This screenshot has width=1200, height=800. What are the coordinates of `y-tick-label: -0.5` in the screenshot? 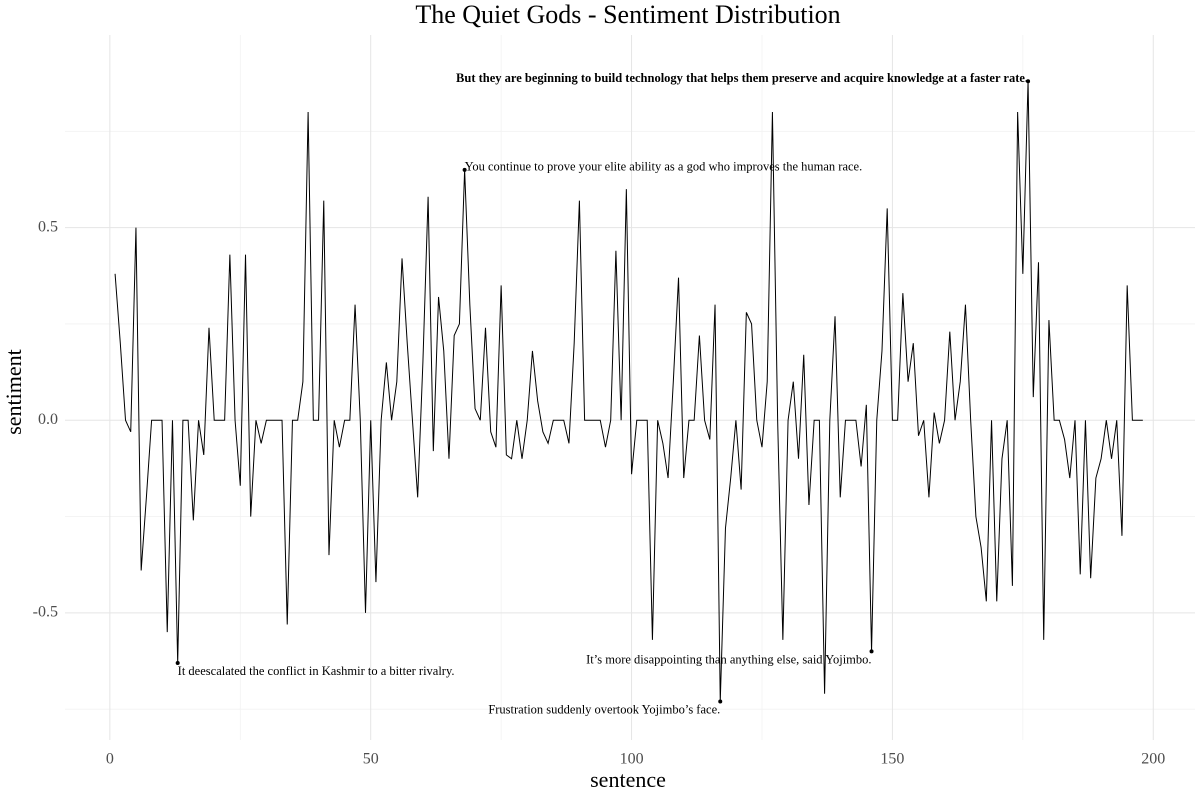 It's located at (45, 612).